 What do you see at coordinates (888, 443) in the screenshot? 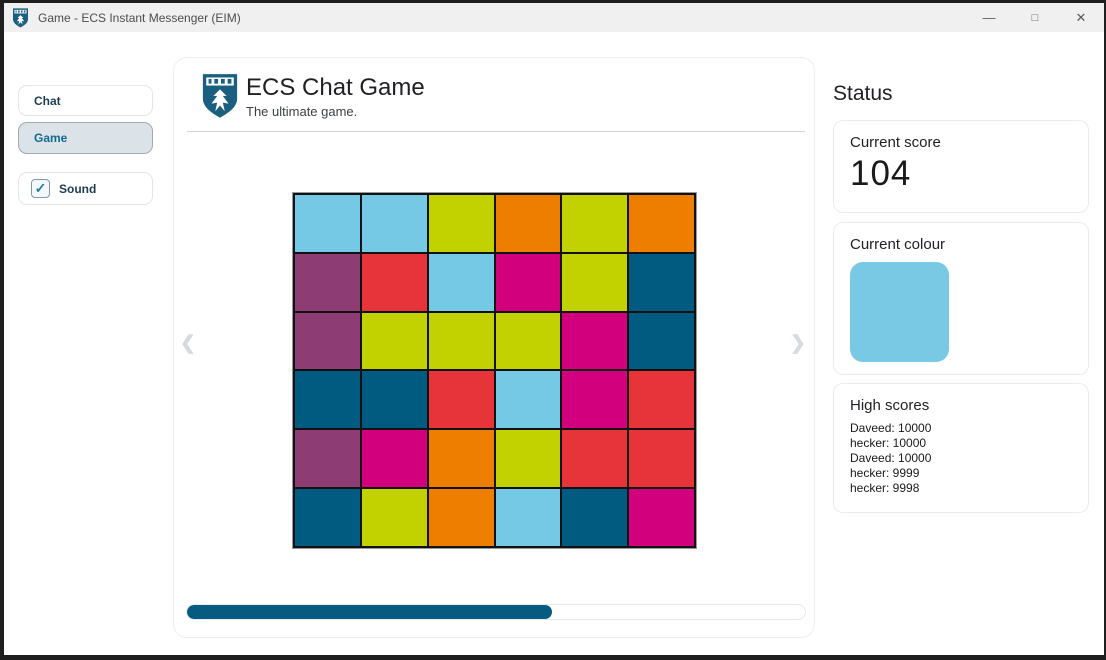
I see `high-score-entry: hecker: 10000` at bounding box center [888, 443].